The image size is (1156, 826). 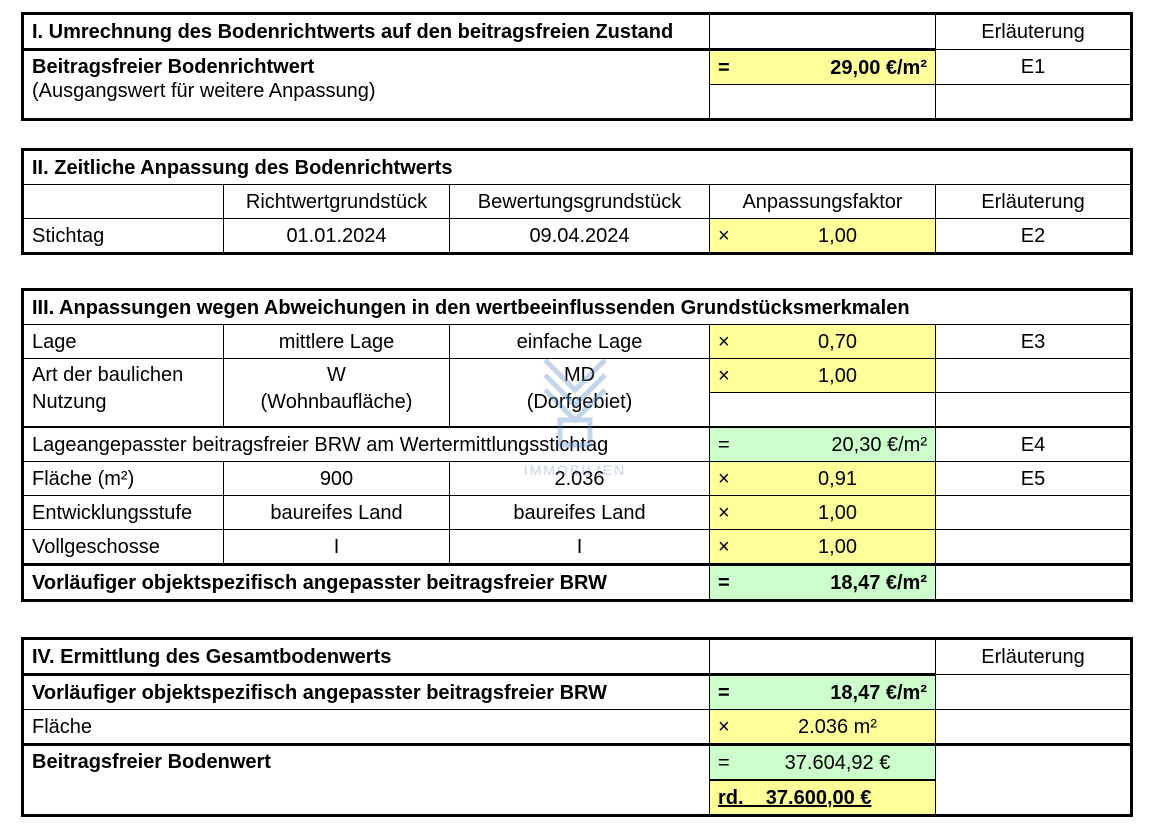 What do you see at coordinates (837, 726) in the screenshot?
I see `gesamt-flaeche-value: 2.036 m²` at bounding box center [837, 726].